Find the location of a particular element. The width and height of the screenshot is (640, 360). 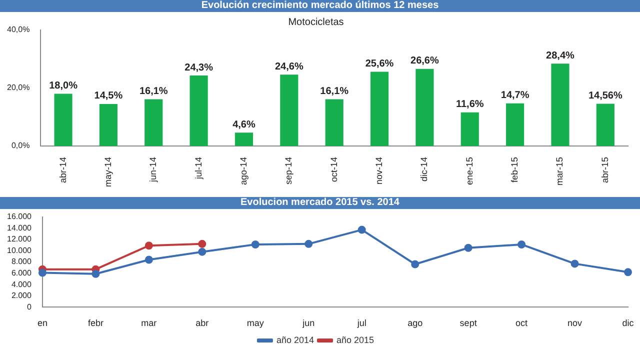

x-tick-label: dic is located at coordinates (628, 323).